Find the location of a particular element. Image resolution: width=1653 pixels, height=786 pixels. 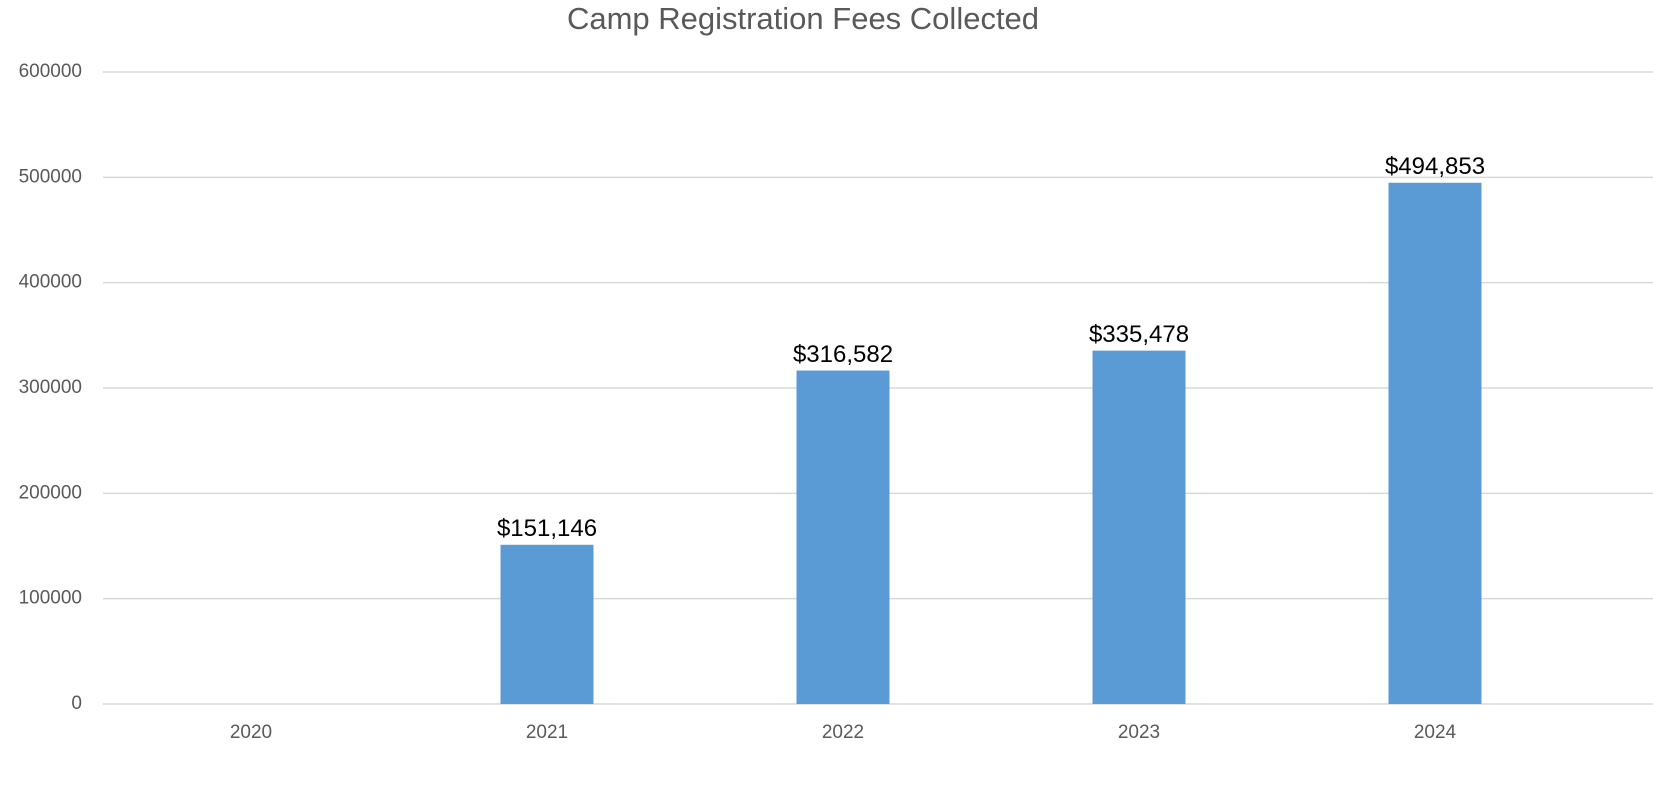

x-tick-label: 2020 is located at coordinates (251, 732).